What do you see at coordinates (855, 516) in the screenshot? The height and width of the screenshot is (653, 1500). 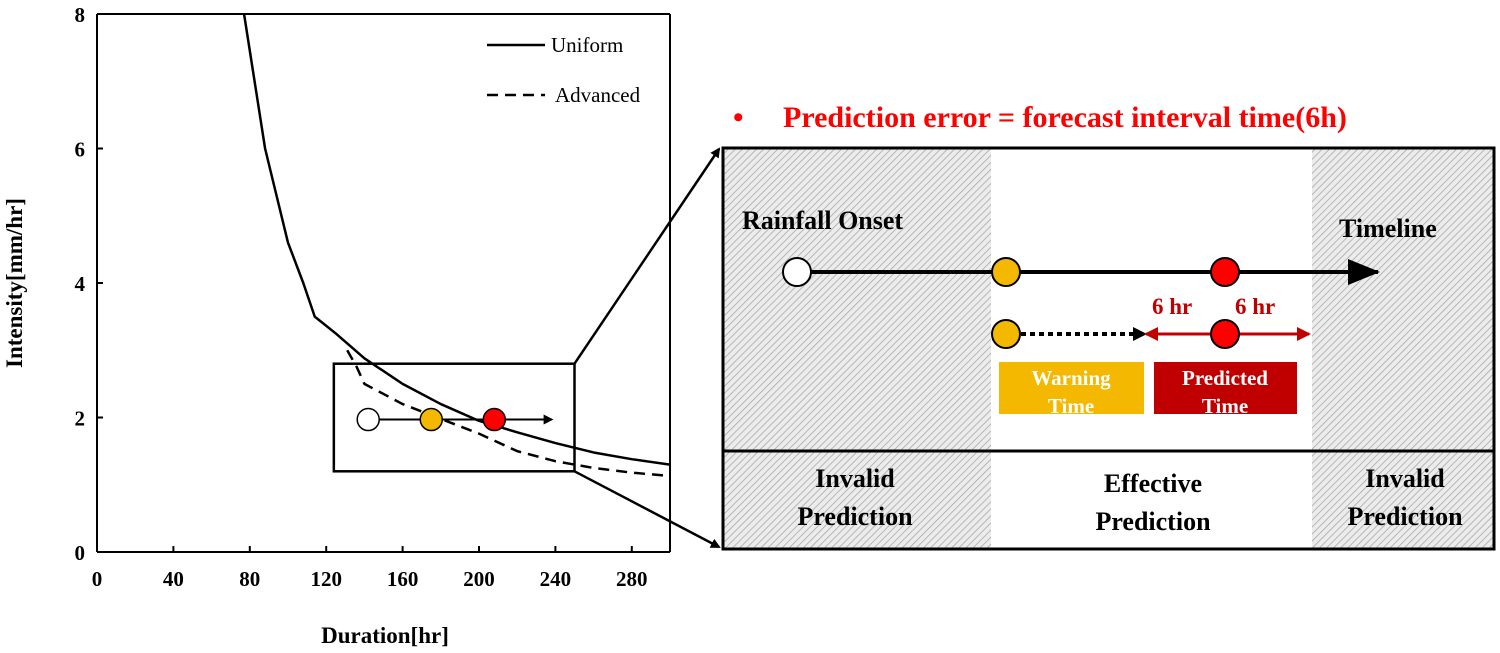 I see `invalid-left-label-line2: Prediction` at bounding box center [855, 516].